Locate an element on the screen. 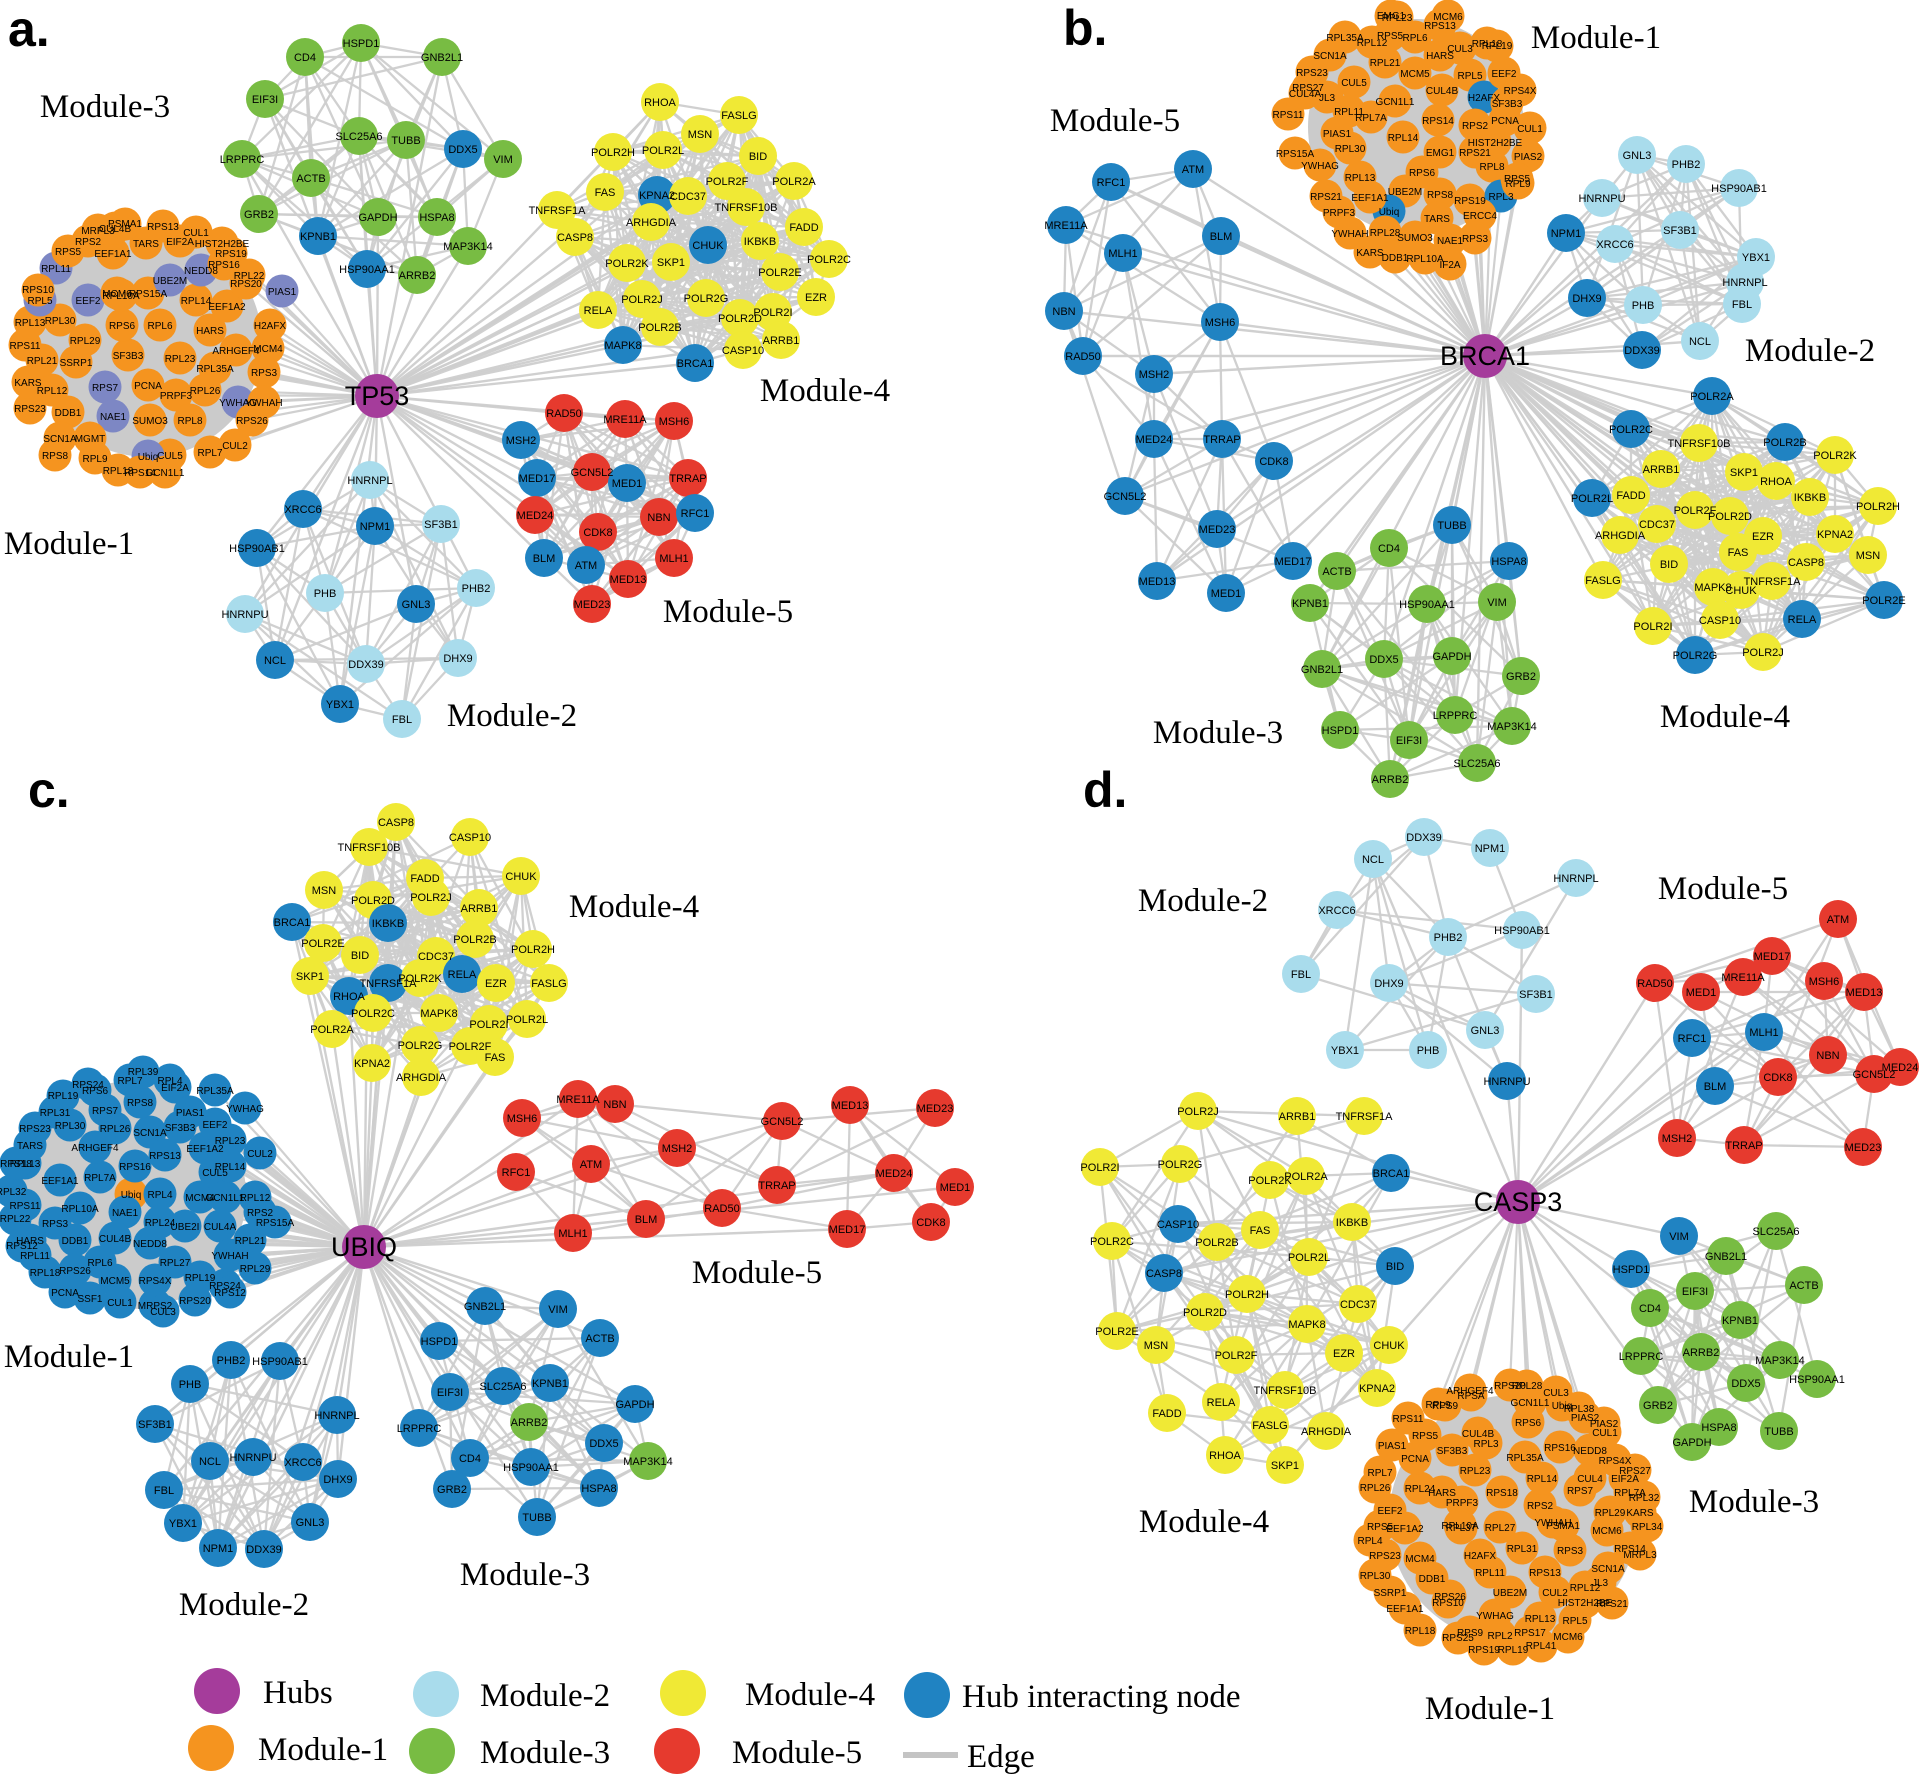 The image size is (1923, 1775). svg-text: KPNA2 is located at coordinates (372, 1064).